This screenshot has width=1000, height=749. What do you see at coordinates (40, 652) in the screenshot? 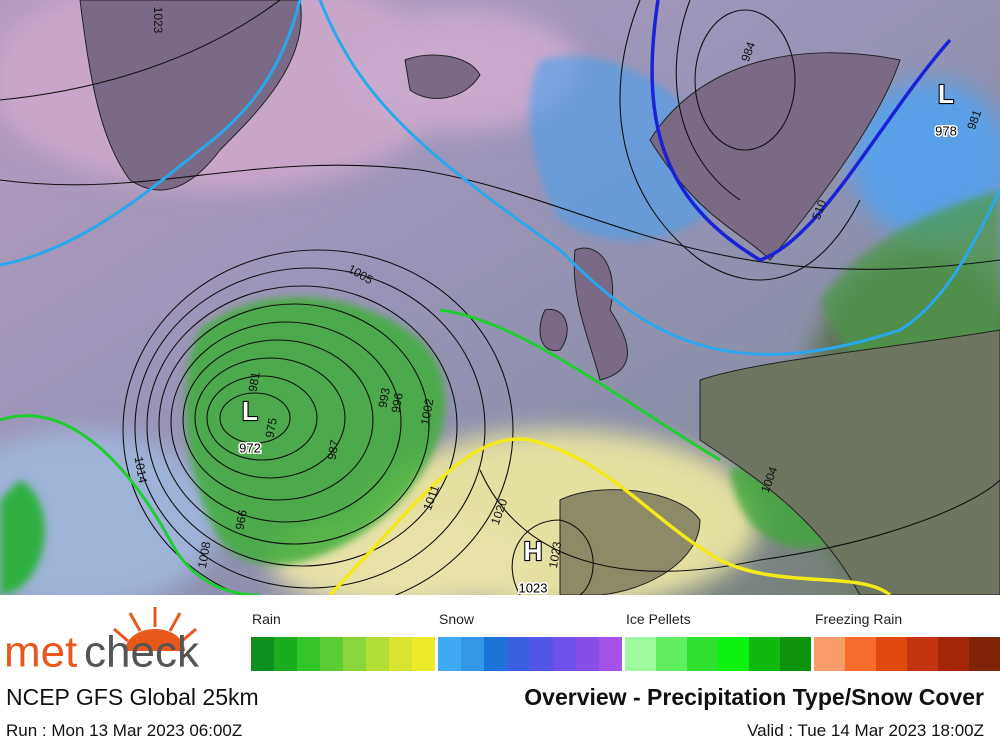
I see `logo-met: met` at bounding box center [40, 652].